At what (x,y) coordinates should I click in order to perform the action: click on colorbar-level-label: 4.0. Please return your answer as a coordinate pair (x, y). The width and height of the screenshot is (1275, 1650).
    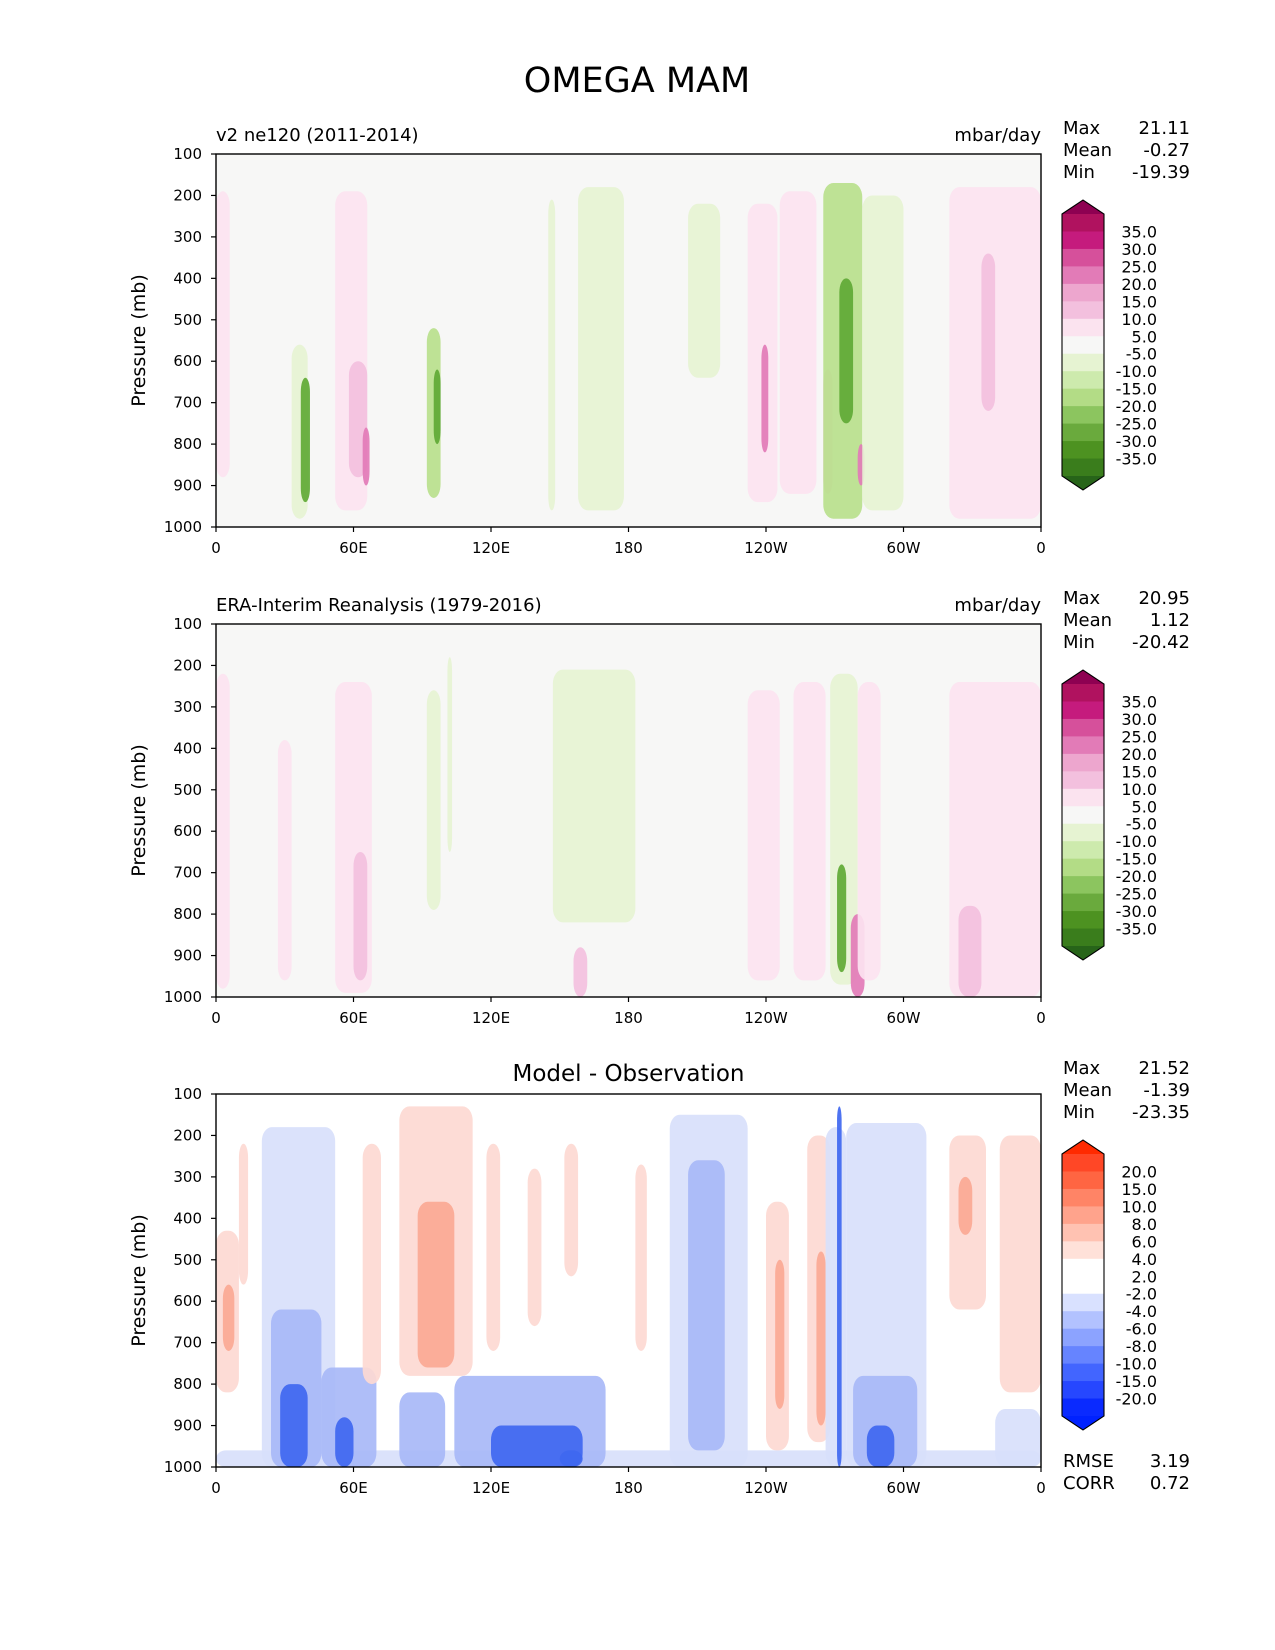
    Looking at the image, I should click on (1144, 1259).